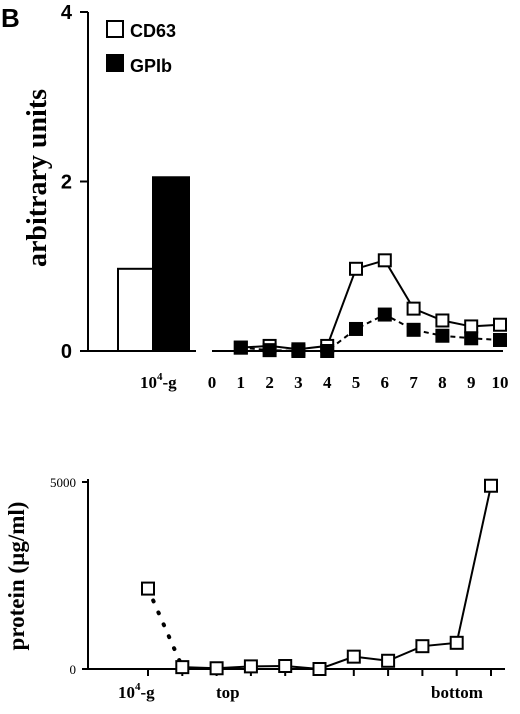 The image size is (520, 714). Describe the element at coordinates (165, 628) in the screenshot. I see `reference-connector-dotted` at that location.